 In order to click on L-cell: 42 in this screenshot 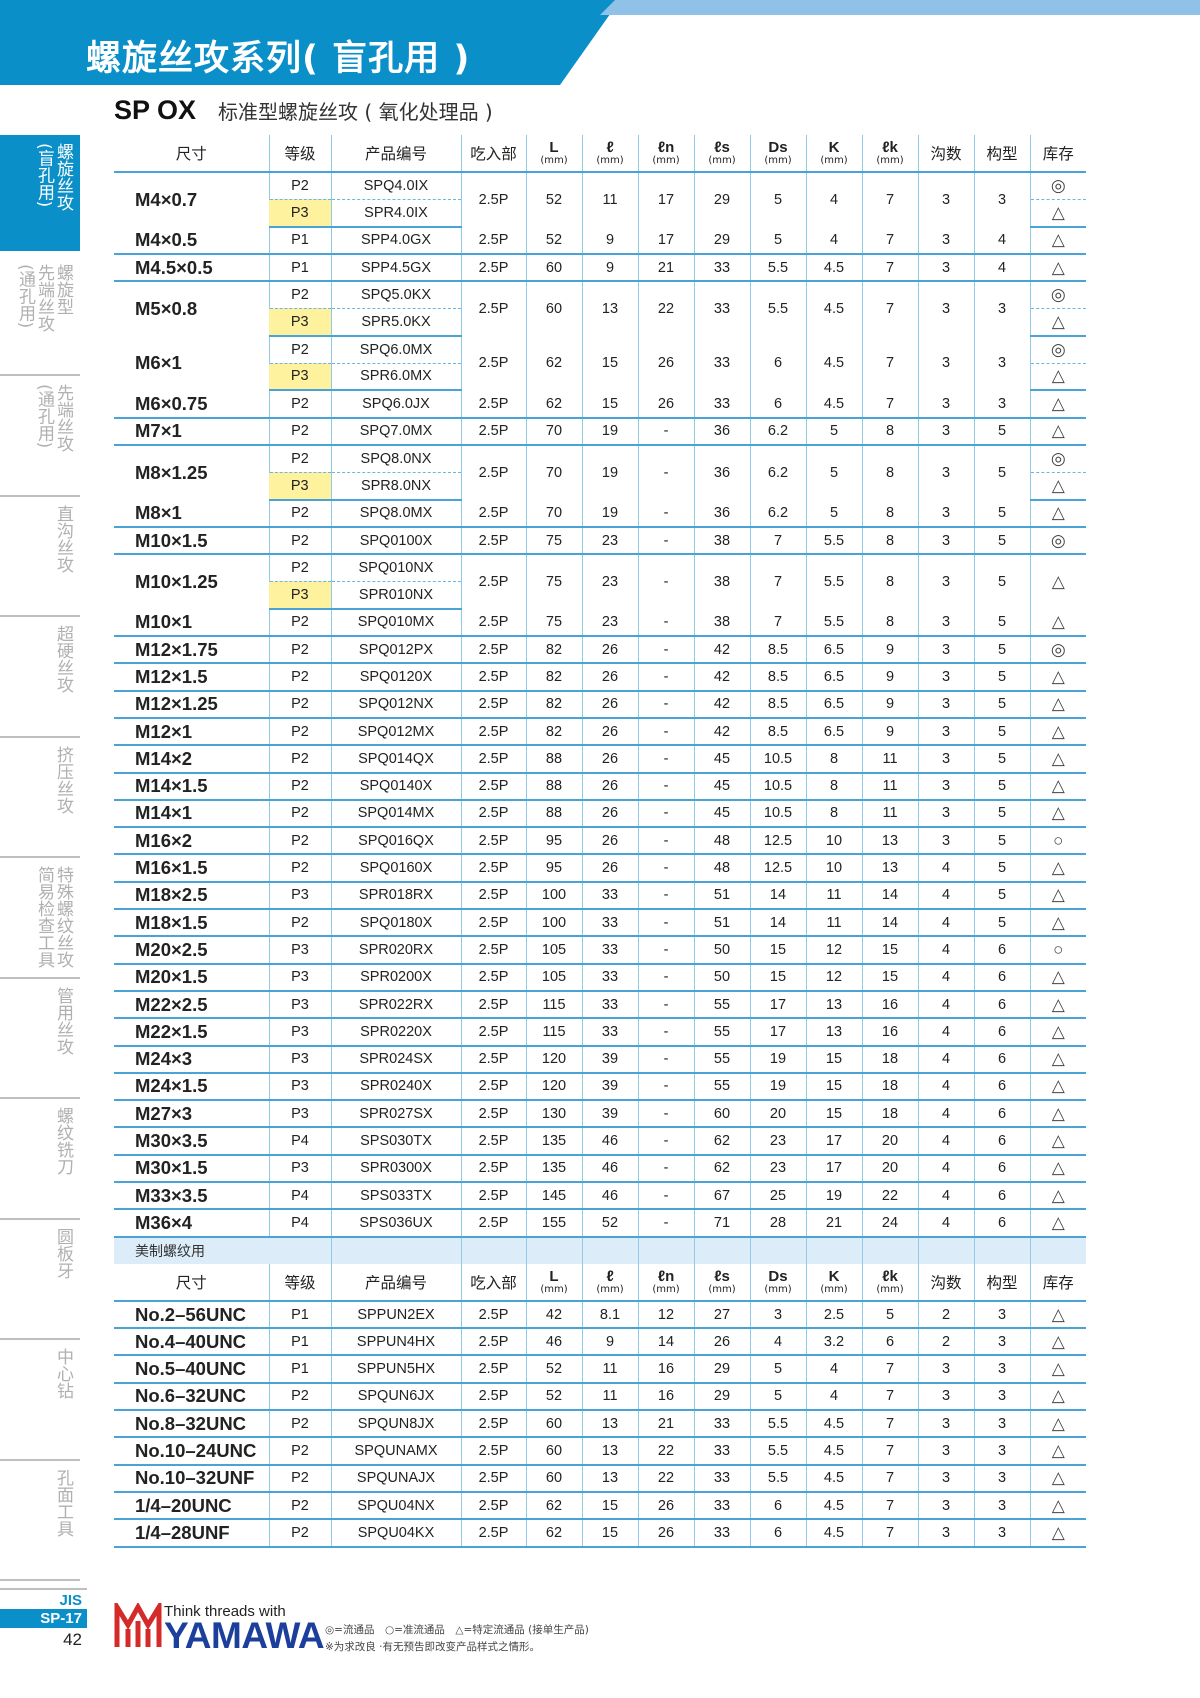, I will do `click(553, 1315)`.